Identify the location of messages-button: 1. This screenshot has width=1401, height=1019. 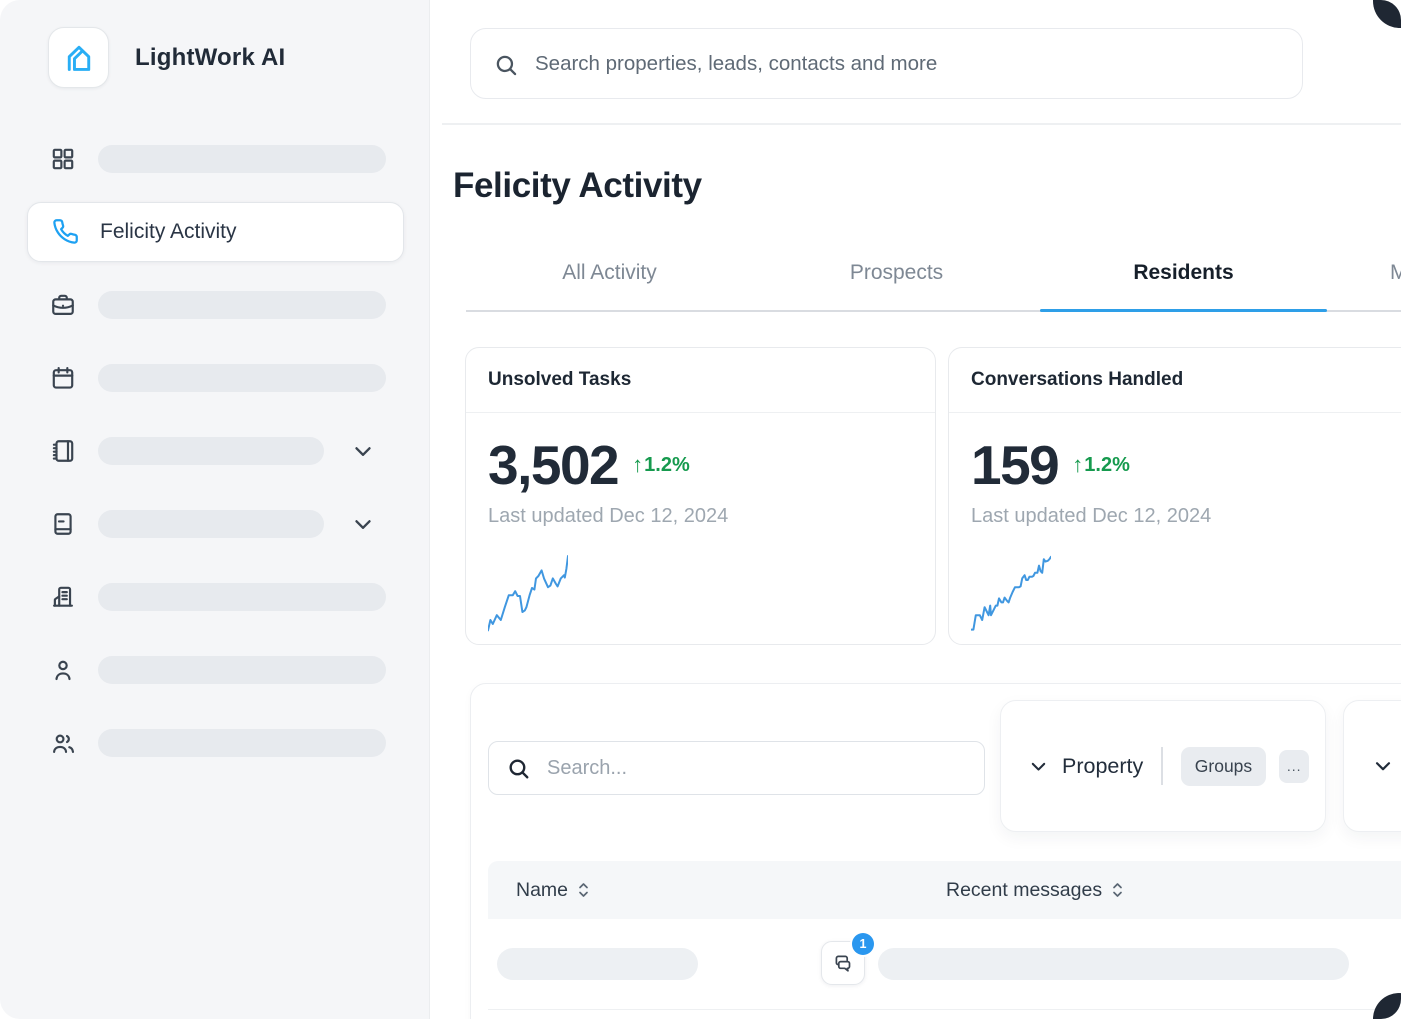
(847, 959).